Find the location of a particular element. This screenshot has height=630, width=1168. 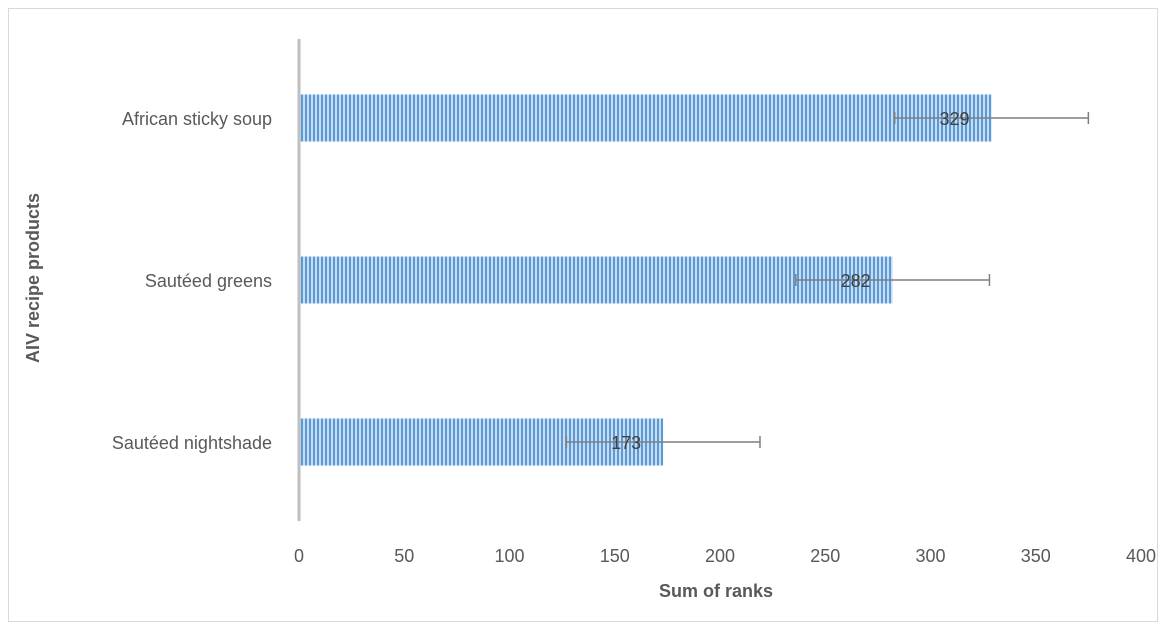

data-label-0: 173 is located at coordinates (626, 443).